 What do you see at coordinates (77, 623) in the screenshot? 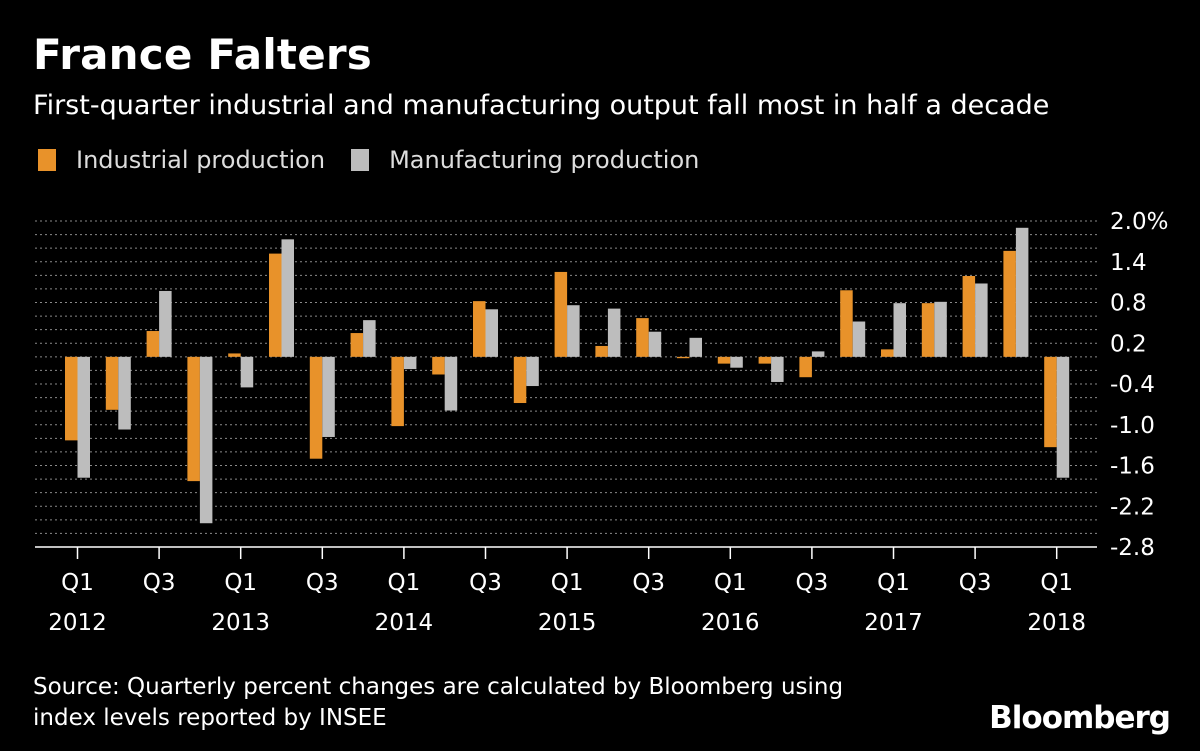
I see `x-tick-label-year: 2012` at bounding box center [77, 623].